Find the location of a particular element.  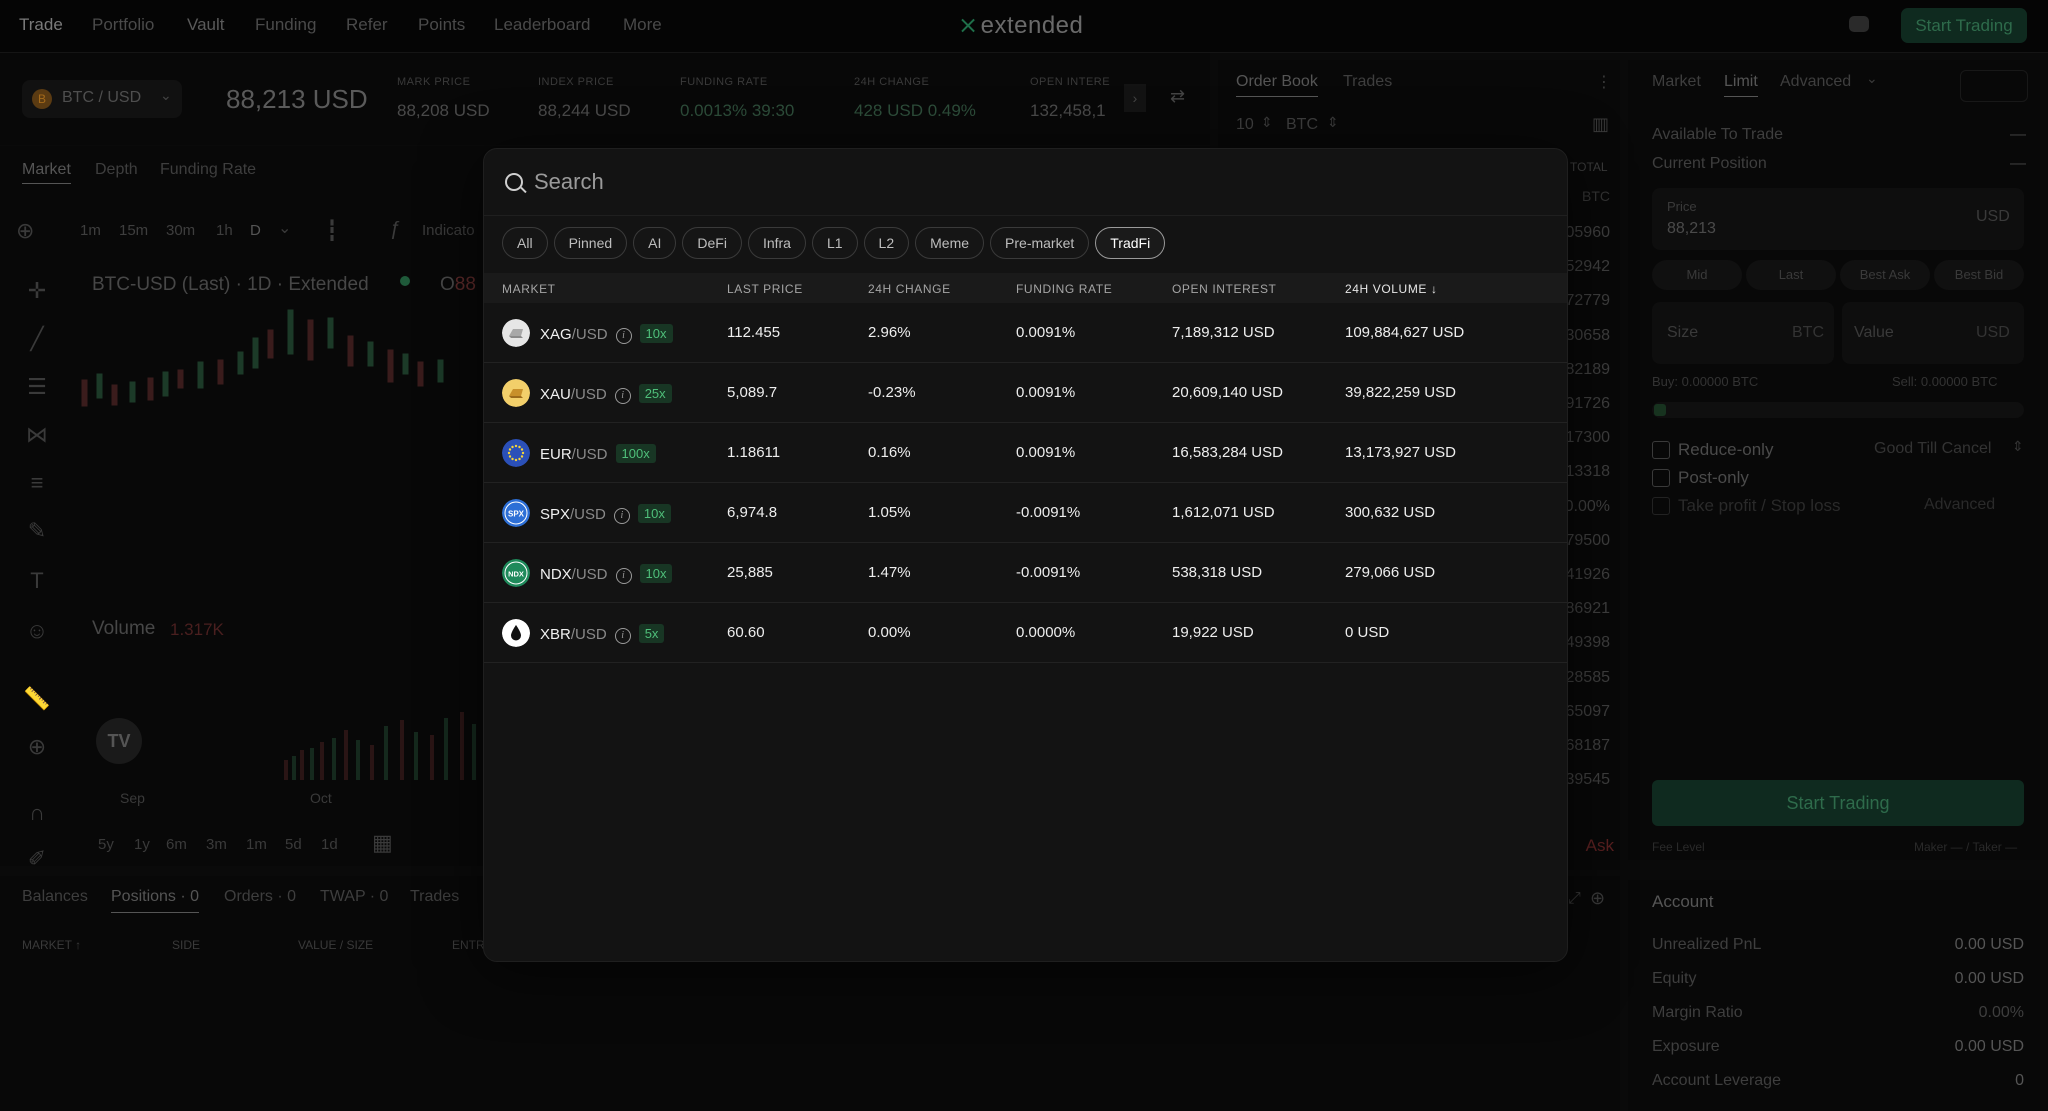

crosshair-icon: ✛ is located at coordinates (37, 290).